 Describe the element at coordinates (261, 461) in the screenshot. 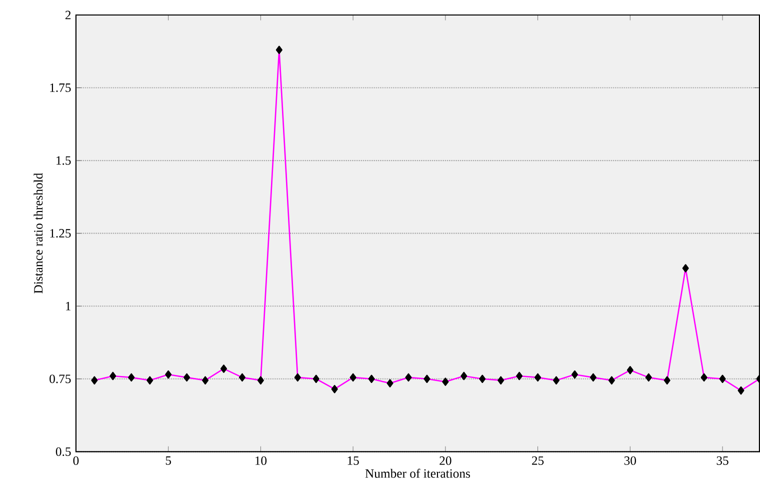

I see `x-tick-label: 10` at that location.